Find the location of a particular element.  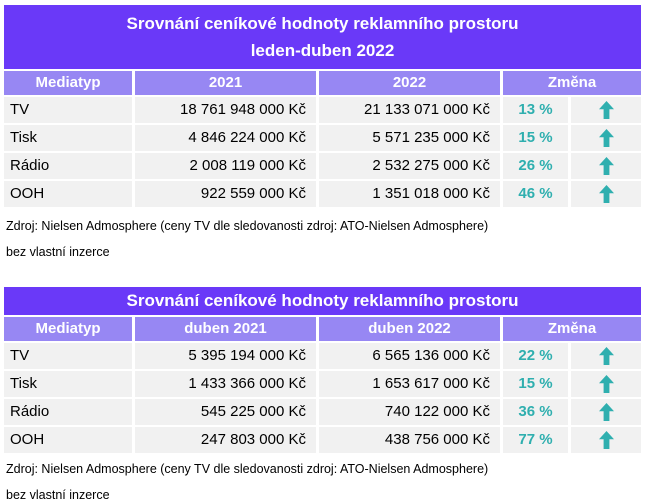

change-percent-cell: 26 % is located at coordinates (535, 166).